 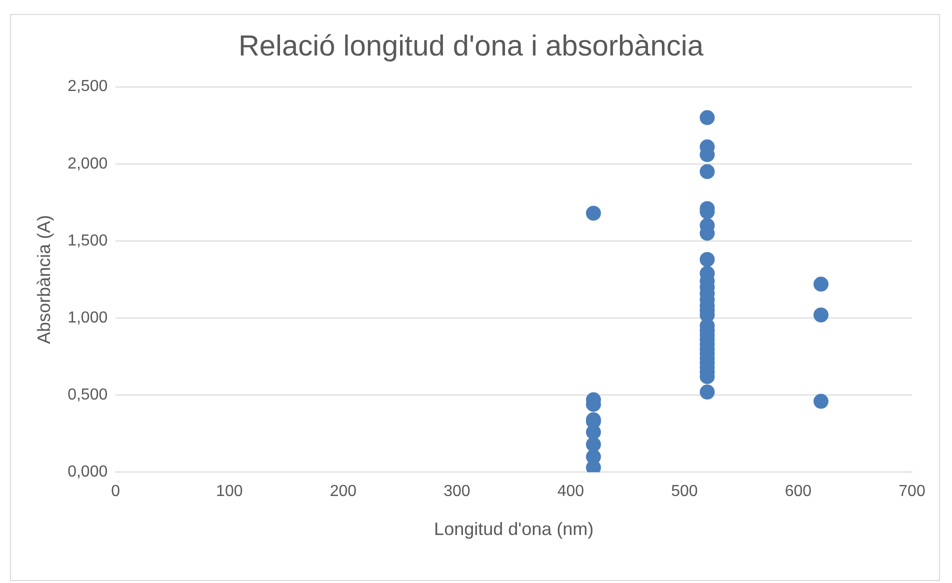 What do you see at coordinates (457, 491) in the screenshot?
I see `x-tick-label: 300` at bounding box center [457, 491].